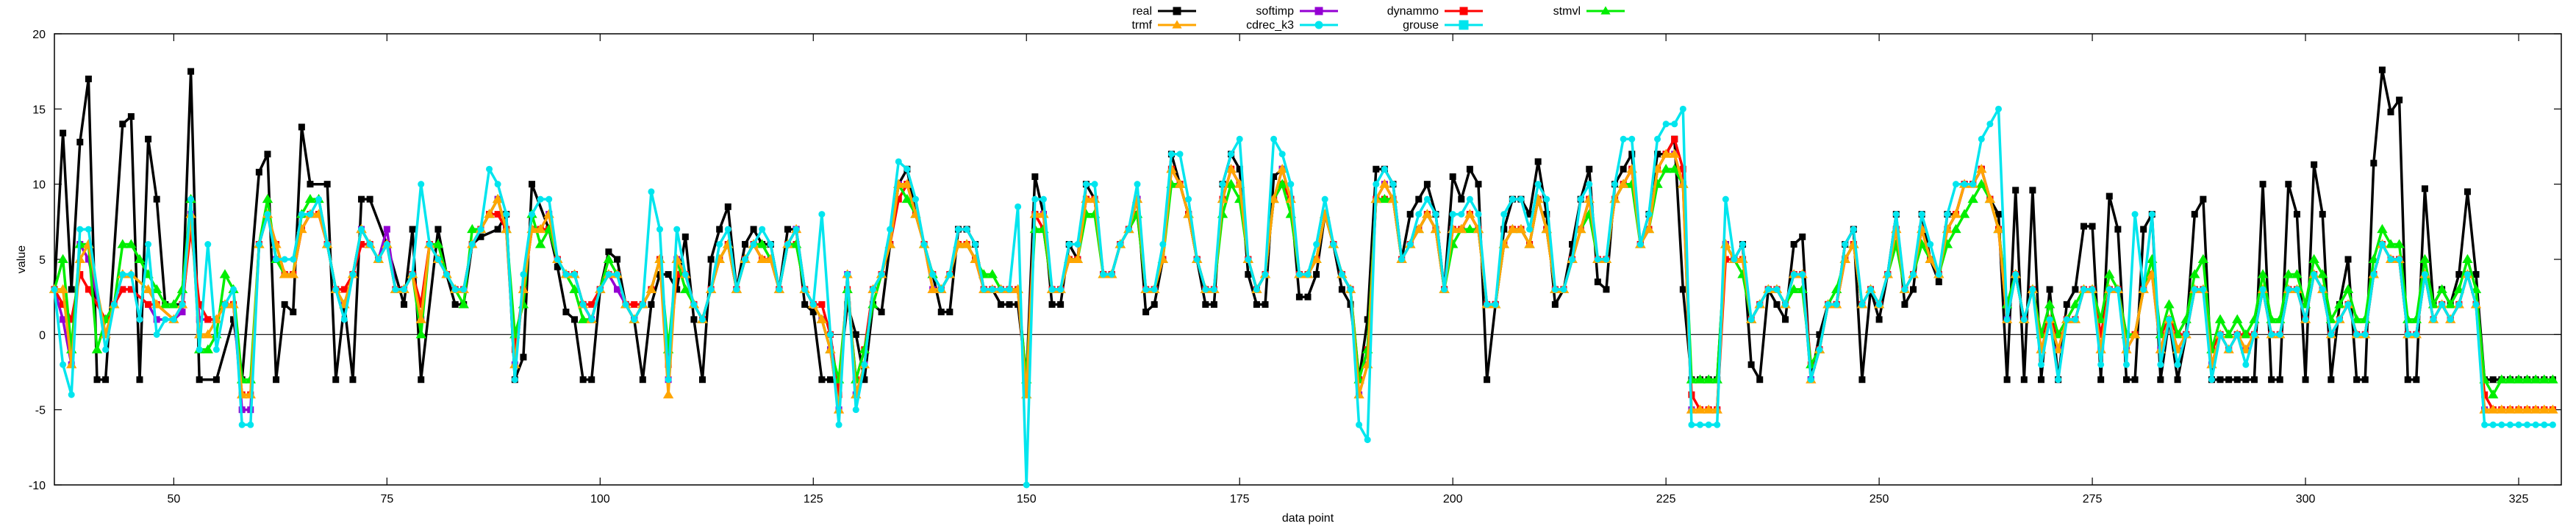 Image resolution: width=2576 pixels, height=529 pixels. I want to click on legend-label: dynammo, so click(1413, 11).